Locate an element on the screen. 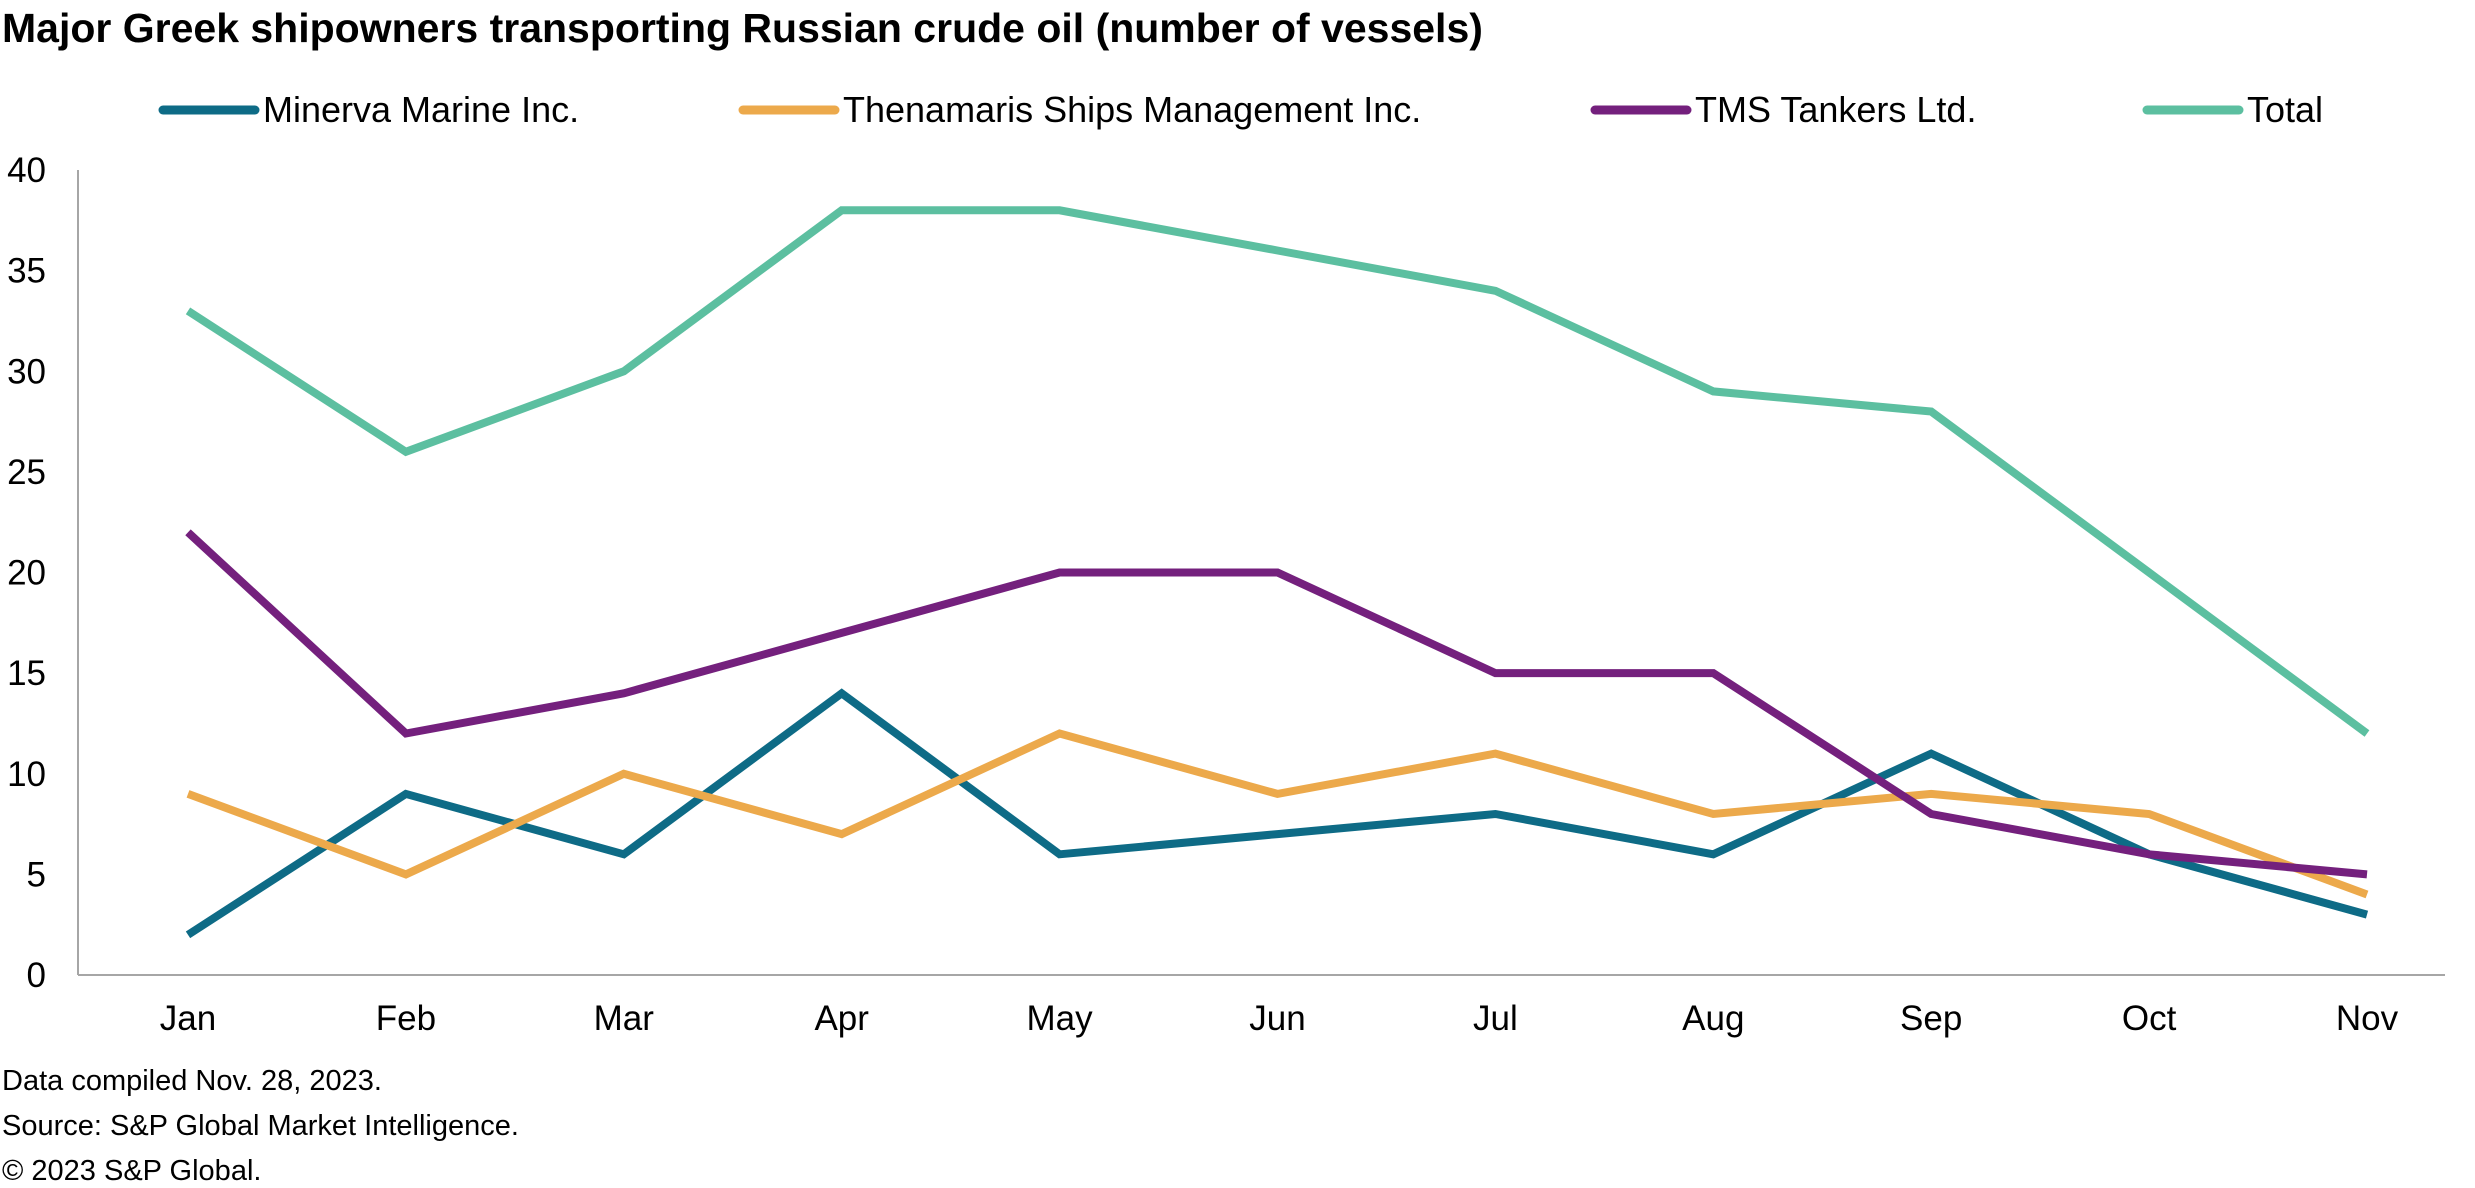 This screenshot has height=1188, width=2475. source-note: Source: S&P Global Market Intelligence. is located at coordinates (260, 1126).